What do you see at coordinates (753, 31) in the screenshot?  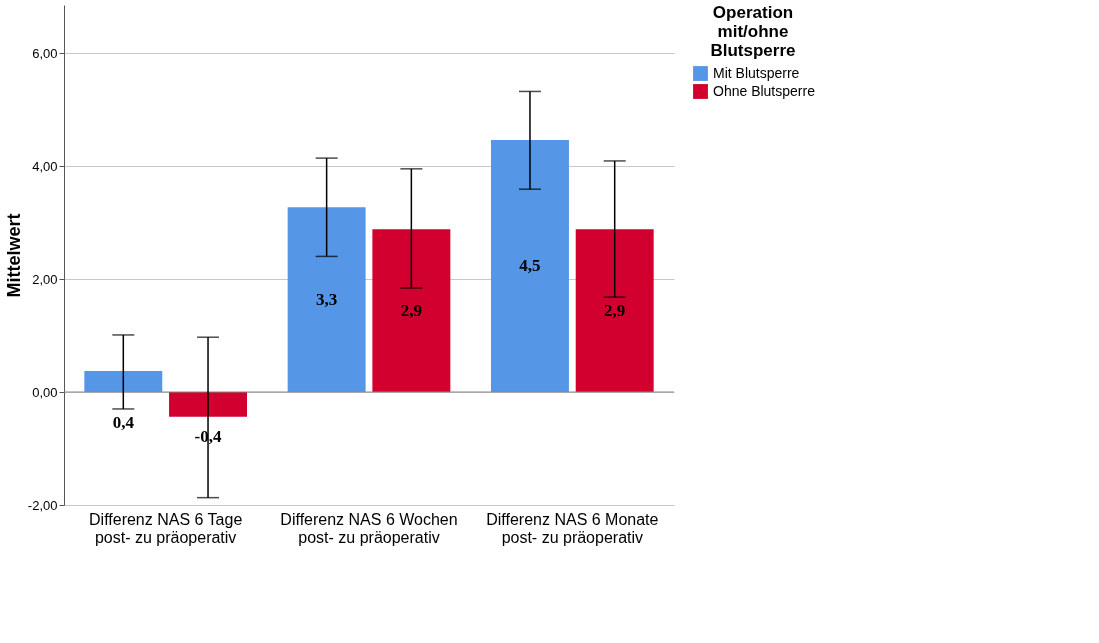 I see `legend-title: Operation mit/ohne Blutsperre` at bounding box center [753, 31].